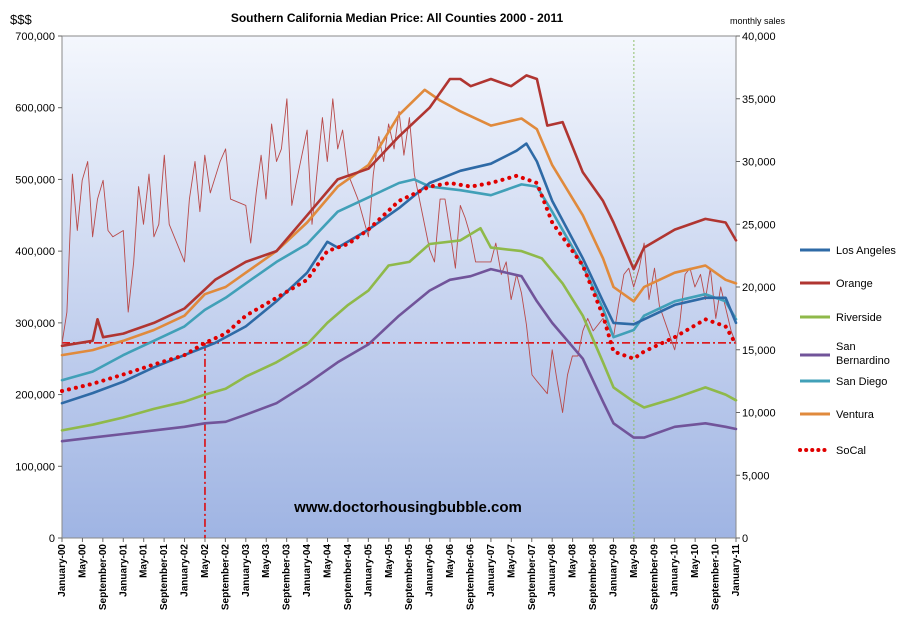 The image size is (902, 642). I want to click on legend-label: SoCal, so click(851, 451).